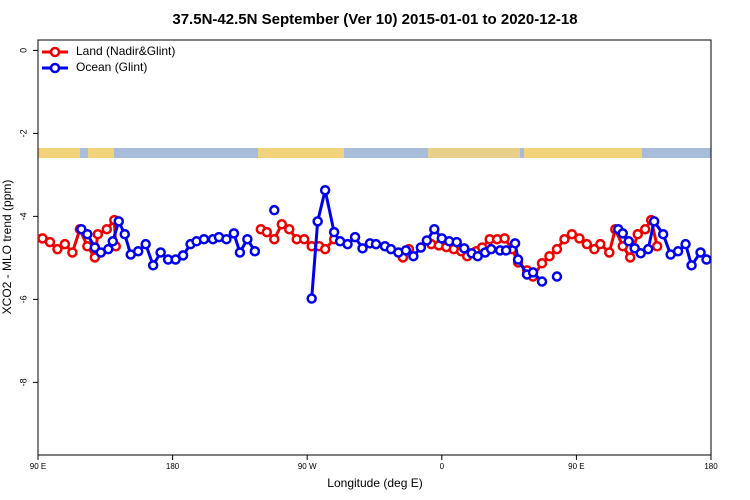 The width and height of the screenshot is (750, 500). What do you see at coordinates (442, 466) in the screenshot?
I see `x-tick-label: 0` at bounding box center [442, 466].